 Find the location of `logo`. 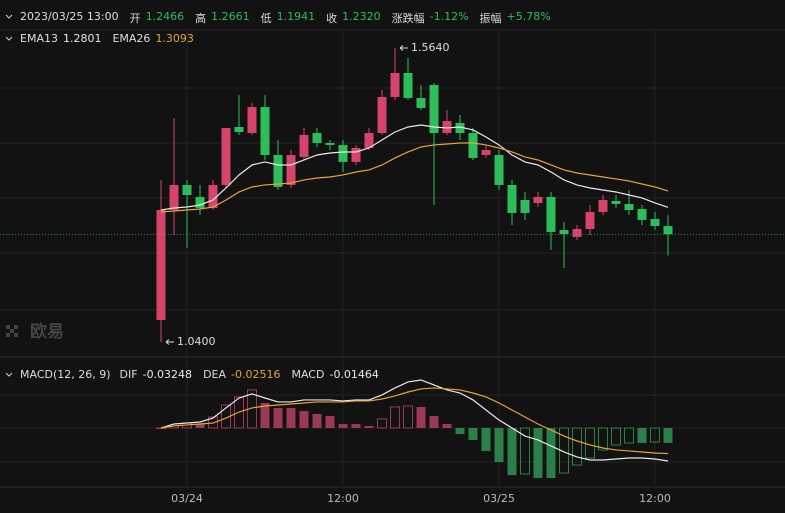

logo is located at coordinates (12, 331).